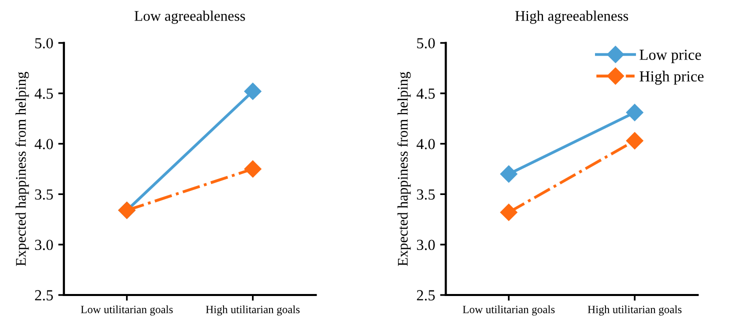  I want to click on legend-label: High price, so click(672, 77).